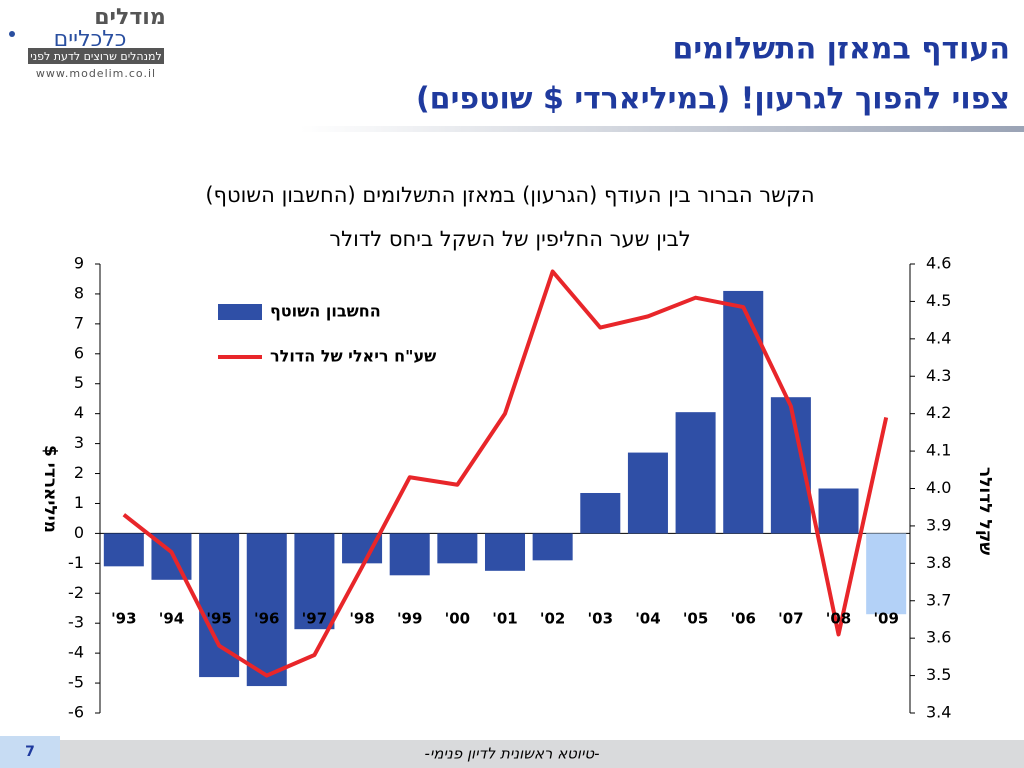 Image resolution: width=1024 pixels, height=768 pixels. What do you see at coordinates (938, 599) in the screenshot?
I see `y2-tick-label: 3.7` at bounding box center [938, 599].